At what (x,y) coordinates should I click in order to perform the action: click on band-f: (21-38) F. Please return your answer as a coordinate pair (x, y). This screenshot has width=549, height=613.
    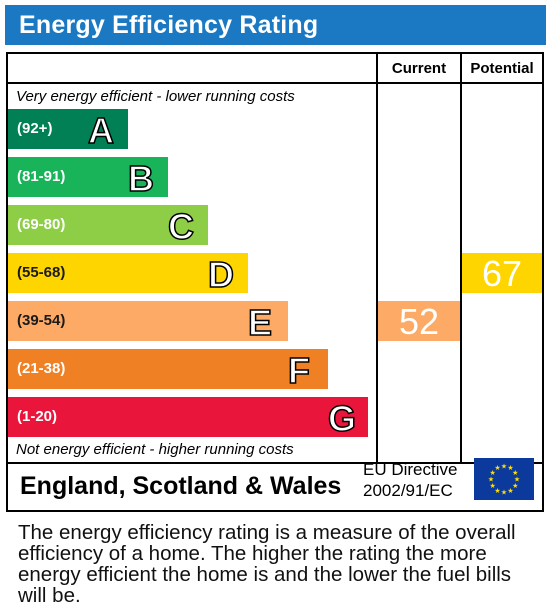
    Looking at the image, I should click on (168, 370).